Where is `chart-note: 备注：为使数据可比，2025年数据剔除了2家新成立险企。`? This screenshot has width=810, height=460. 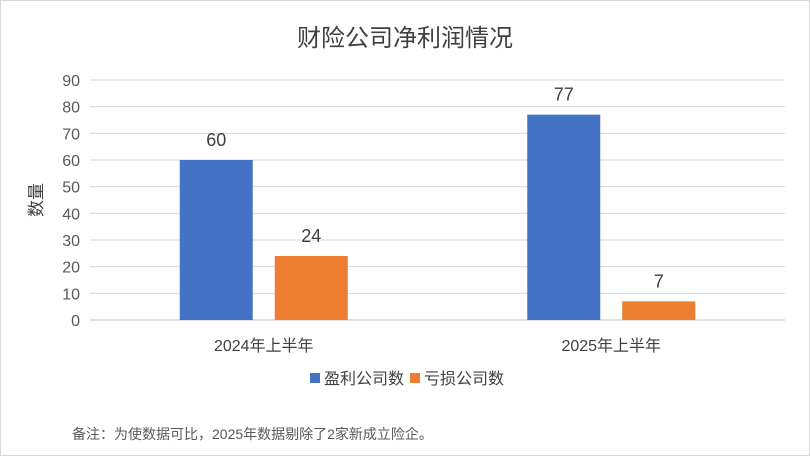 chart-note: 备注：为使数据可比，2025年数据剔除了2家新成立险企。 is located at coordinates (252, 434).